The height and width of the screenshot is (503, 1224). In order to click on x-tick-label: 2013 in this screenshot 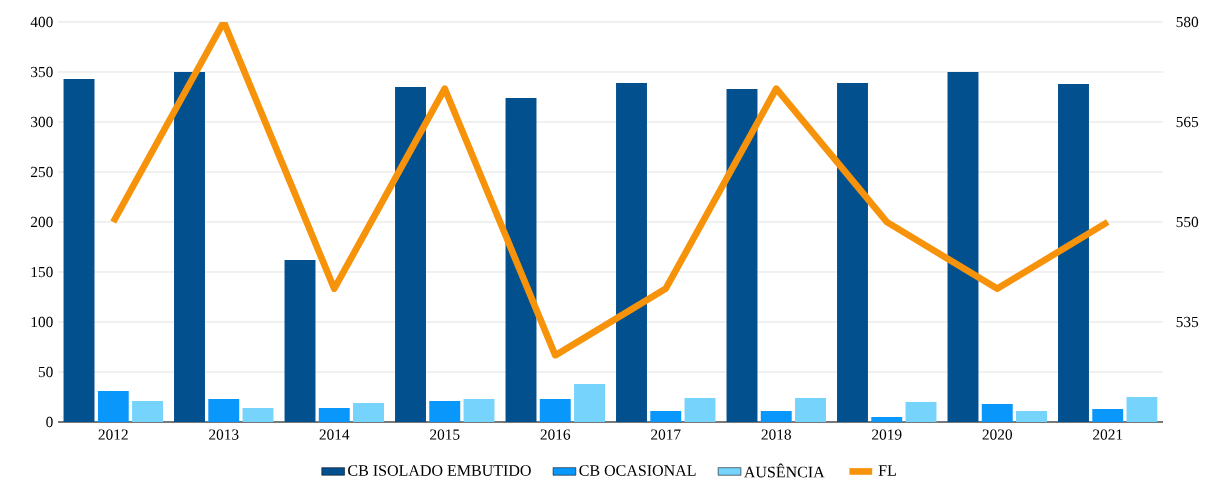, I will do `click(224, 434)`.